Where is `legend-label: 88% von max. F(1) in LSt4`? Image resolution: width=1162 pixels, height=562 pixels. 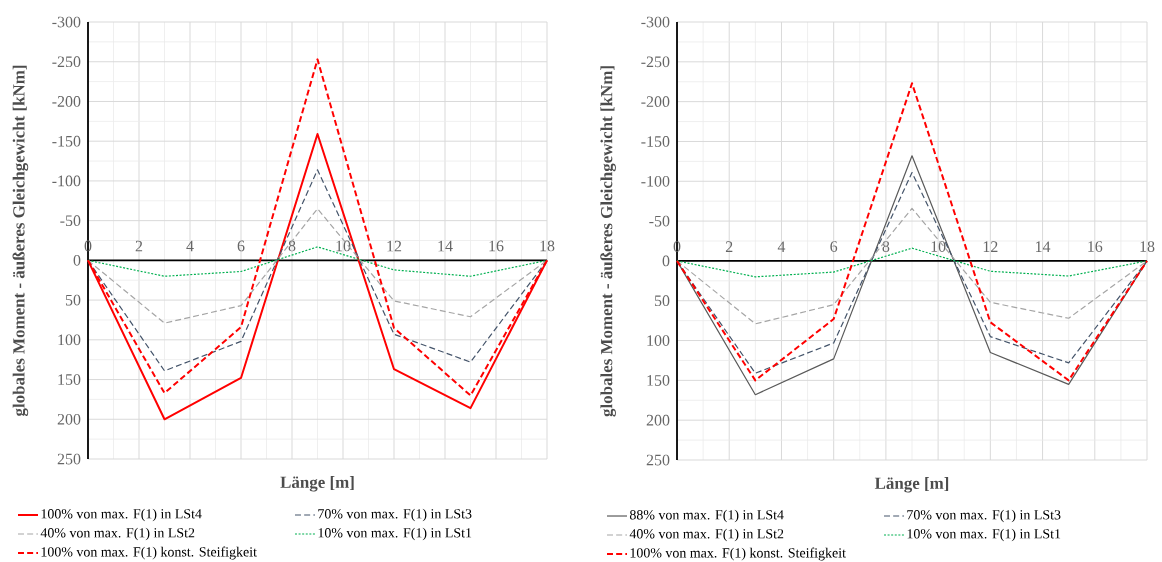
legend-label: 88% von max. F(1) in LSt4 is located at coordinates (706, 516).